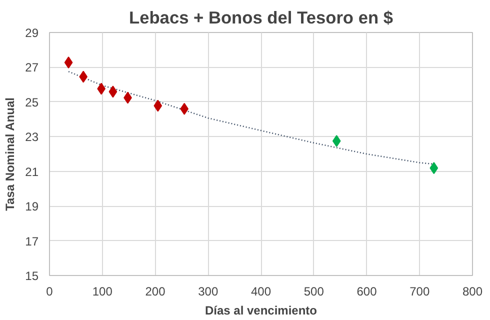  Describe the element at coordinates (261, 311) in the screenshot. I see `x-axis-title: Días al vencimiento` at that location.